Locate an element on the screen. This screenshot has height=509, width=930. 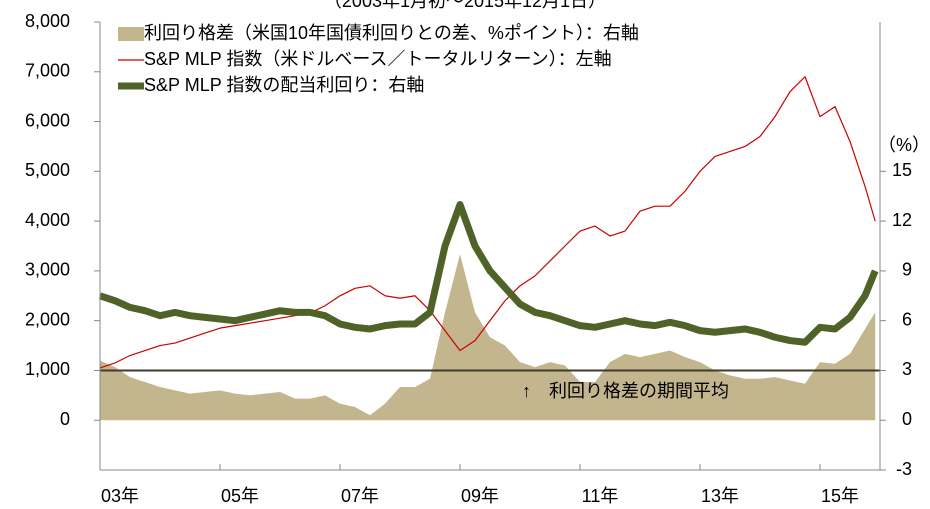
y-tick-label: 1,000 is located at coordinates (47, 369).